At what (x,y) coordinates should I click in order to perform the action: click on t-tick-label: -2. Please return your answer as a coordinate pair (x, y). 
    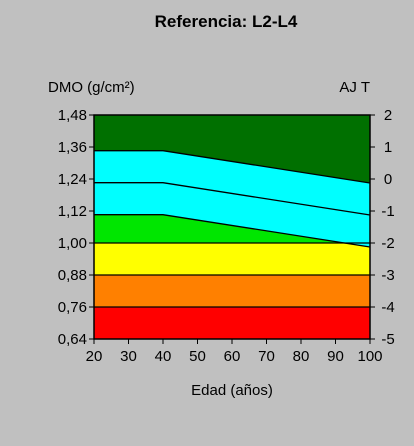
    Looking at the image, I should click on (387, 243).